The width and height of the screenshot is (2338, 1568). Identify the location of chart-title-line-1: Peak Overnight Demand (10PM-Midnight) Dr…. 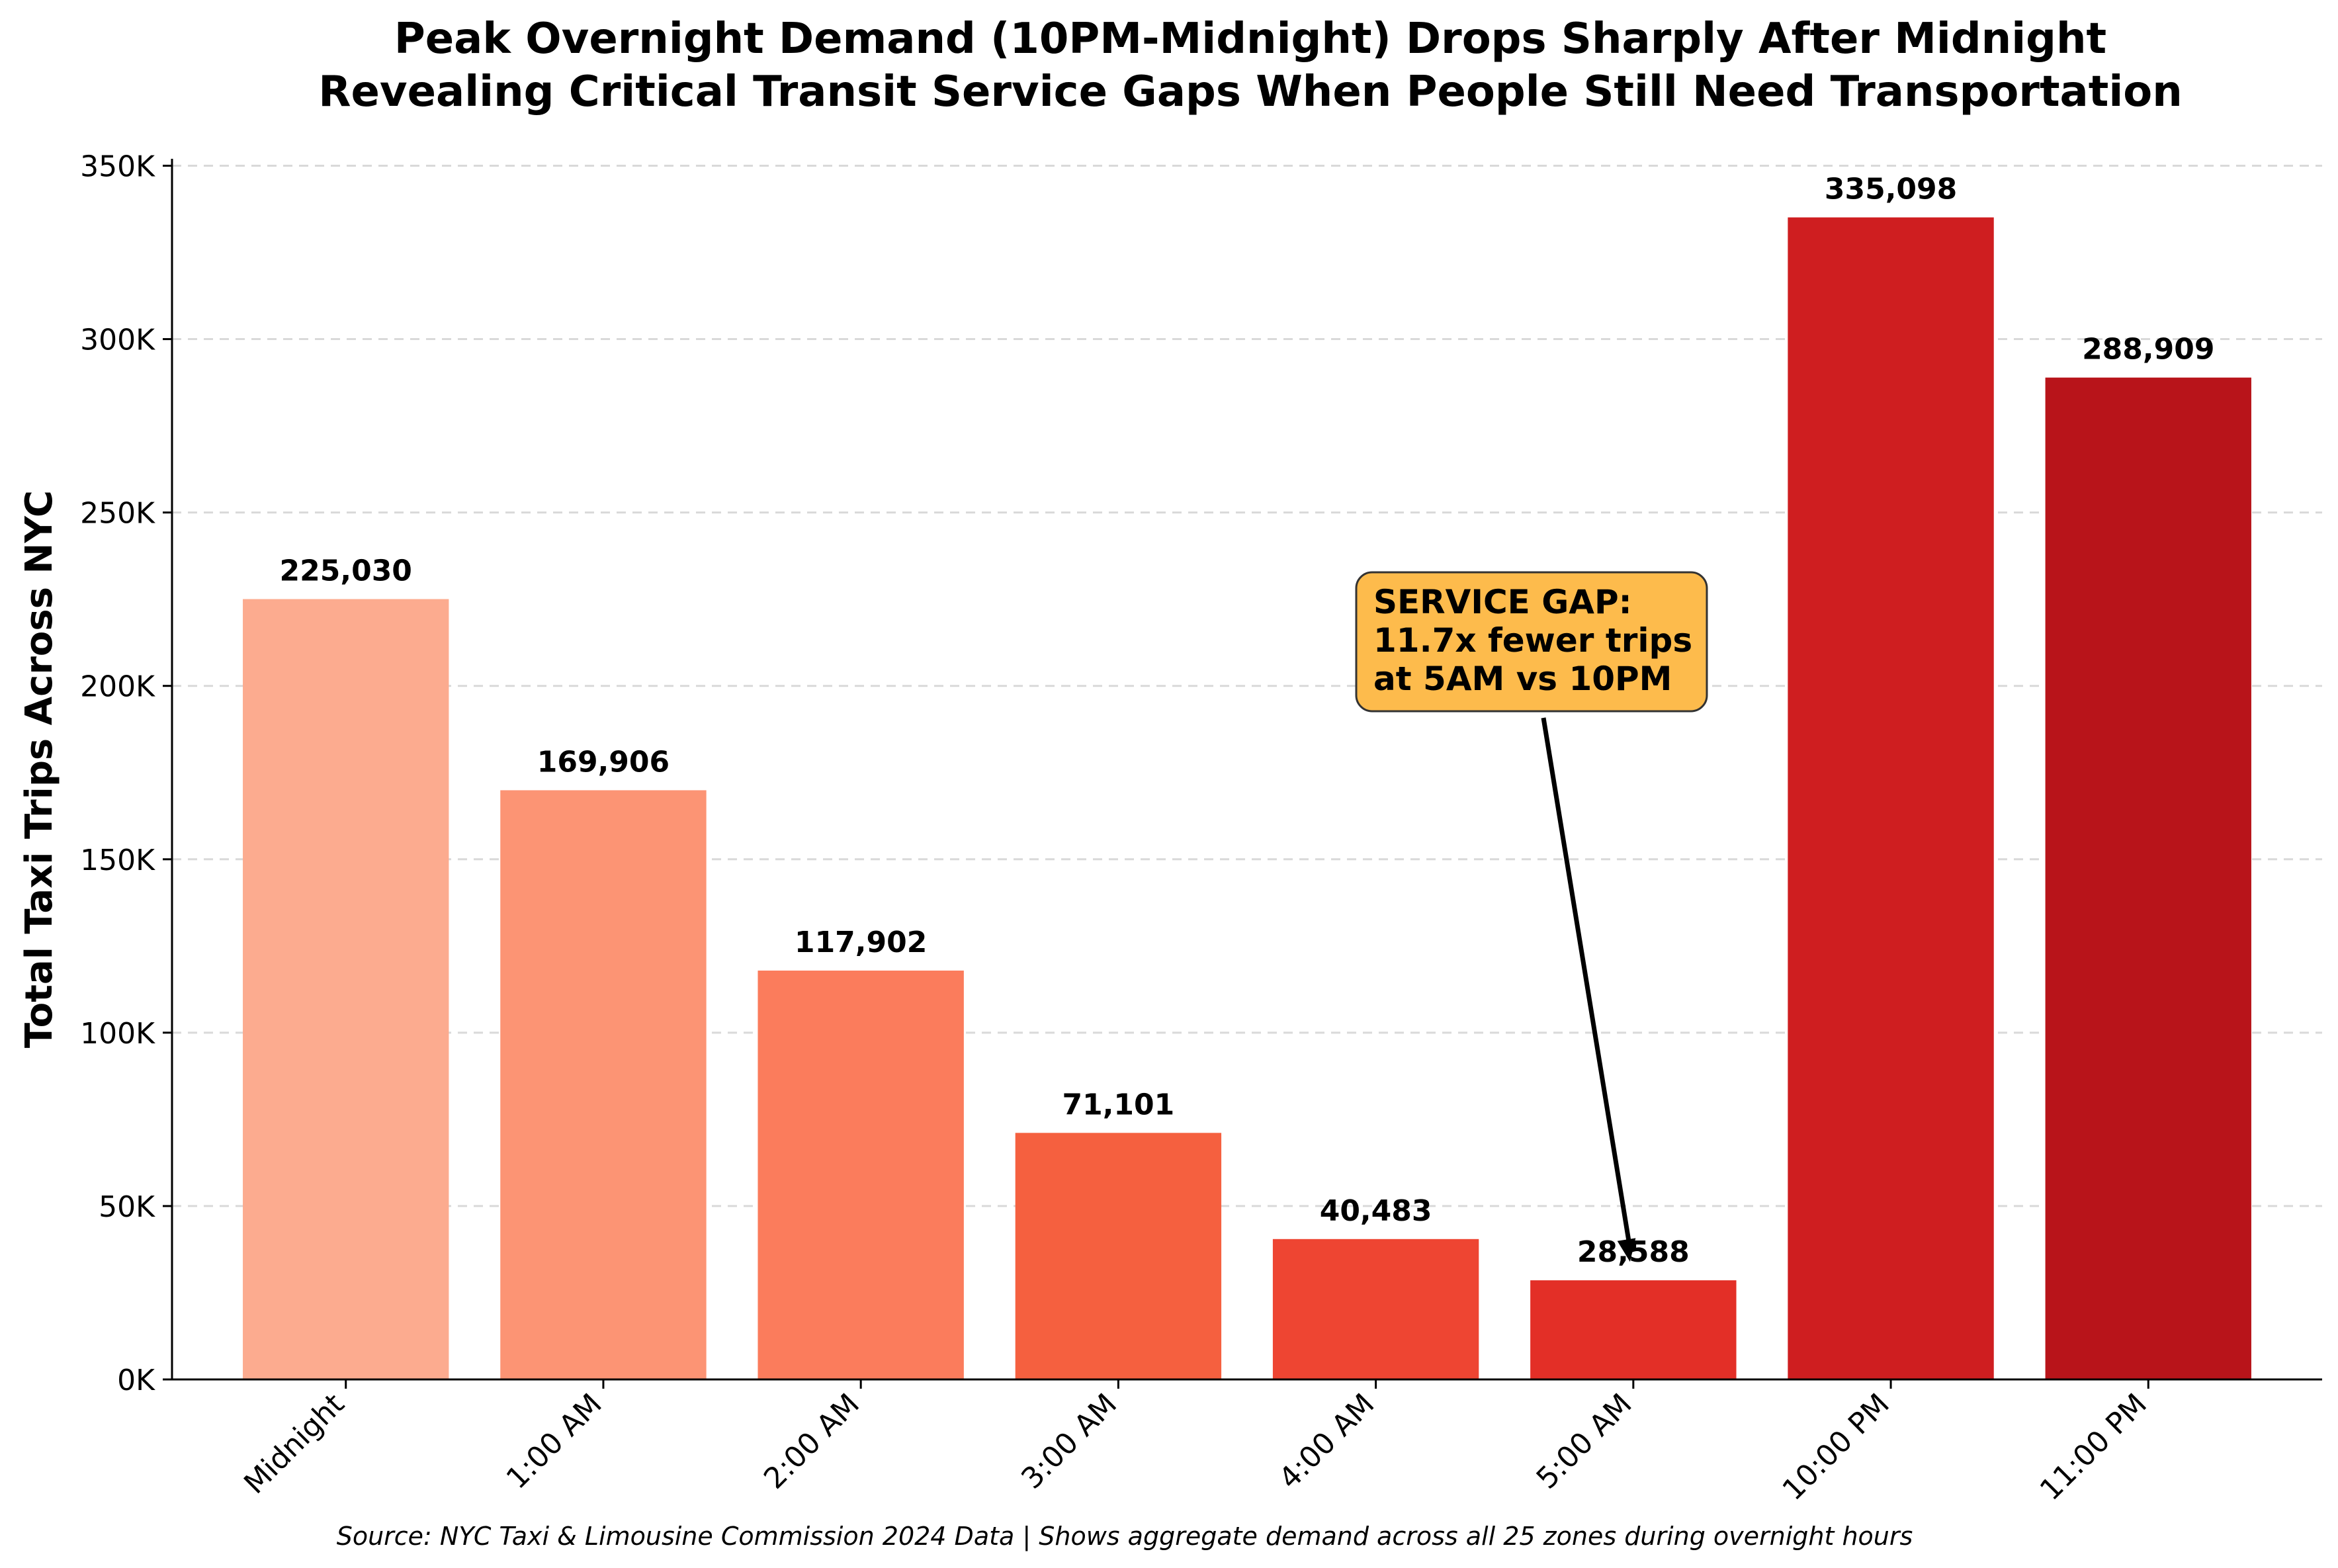
(1250, 40).